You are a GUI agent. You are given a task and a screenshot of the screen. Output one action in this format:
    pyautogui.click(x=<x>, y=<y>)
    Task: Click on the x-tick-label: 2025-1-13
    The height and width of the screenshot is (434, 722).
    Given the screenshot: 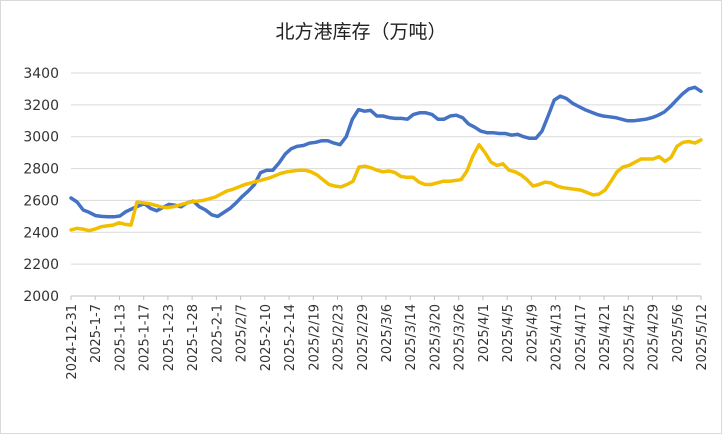 What is the action you would take?
    pyautogui.click(x=120, y=337)
    